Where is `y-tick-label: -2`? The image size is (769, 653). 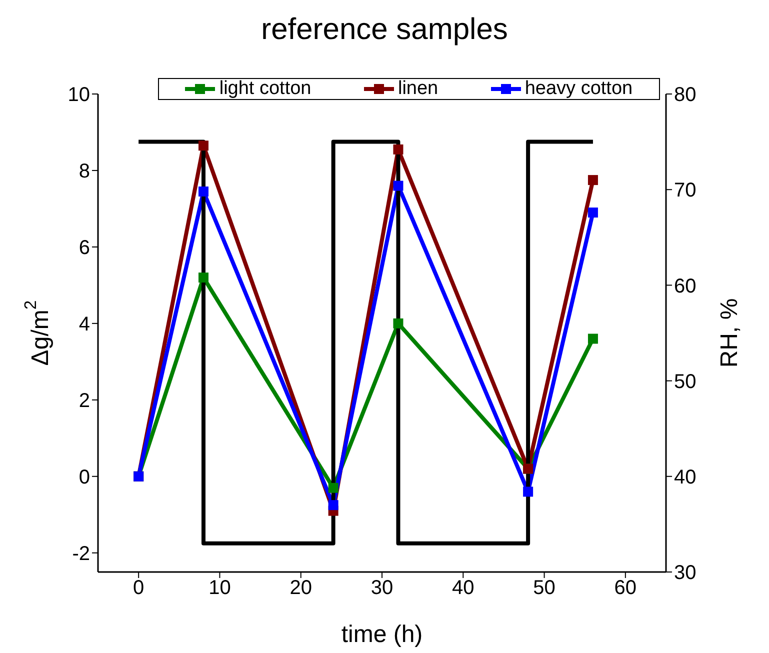 y-tick-label: -2 is located at coordinates (81, 553).